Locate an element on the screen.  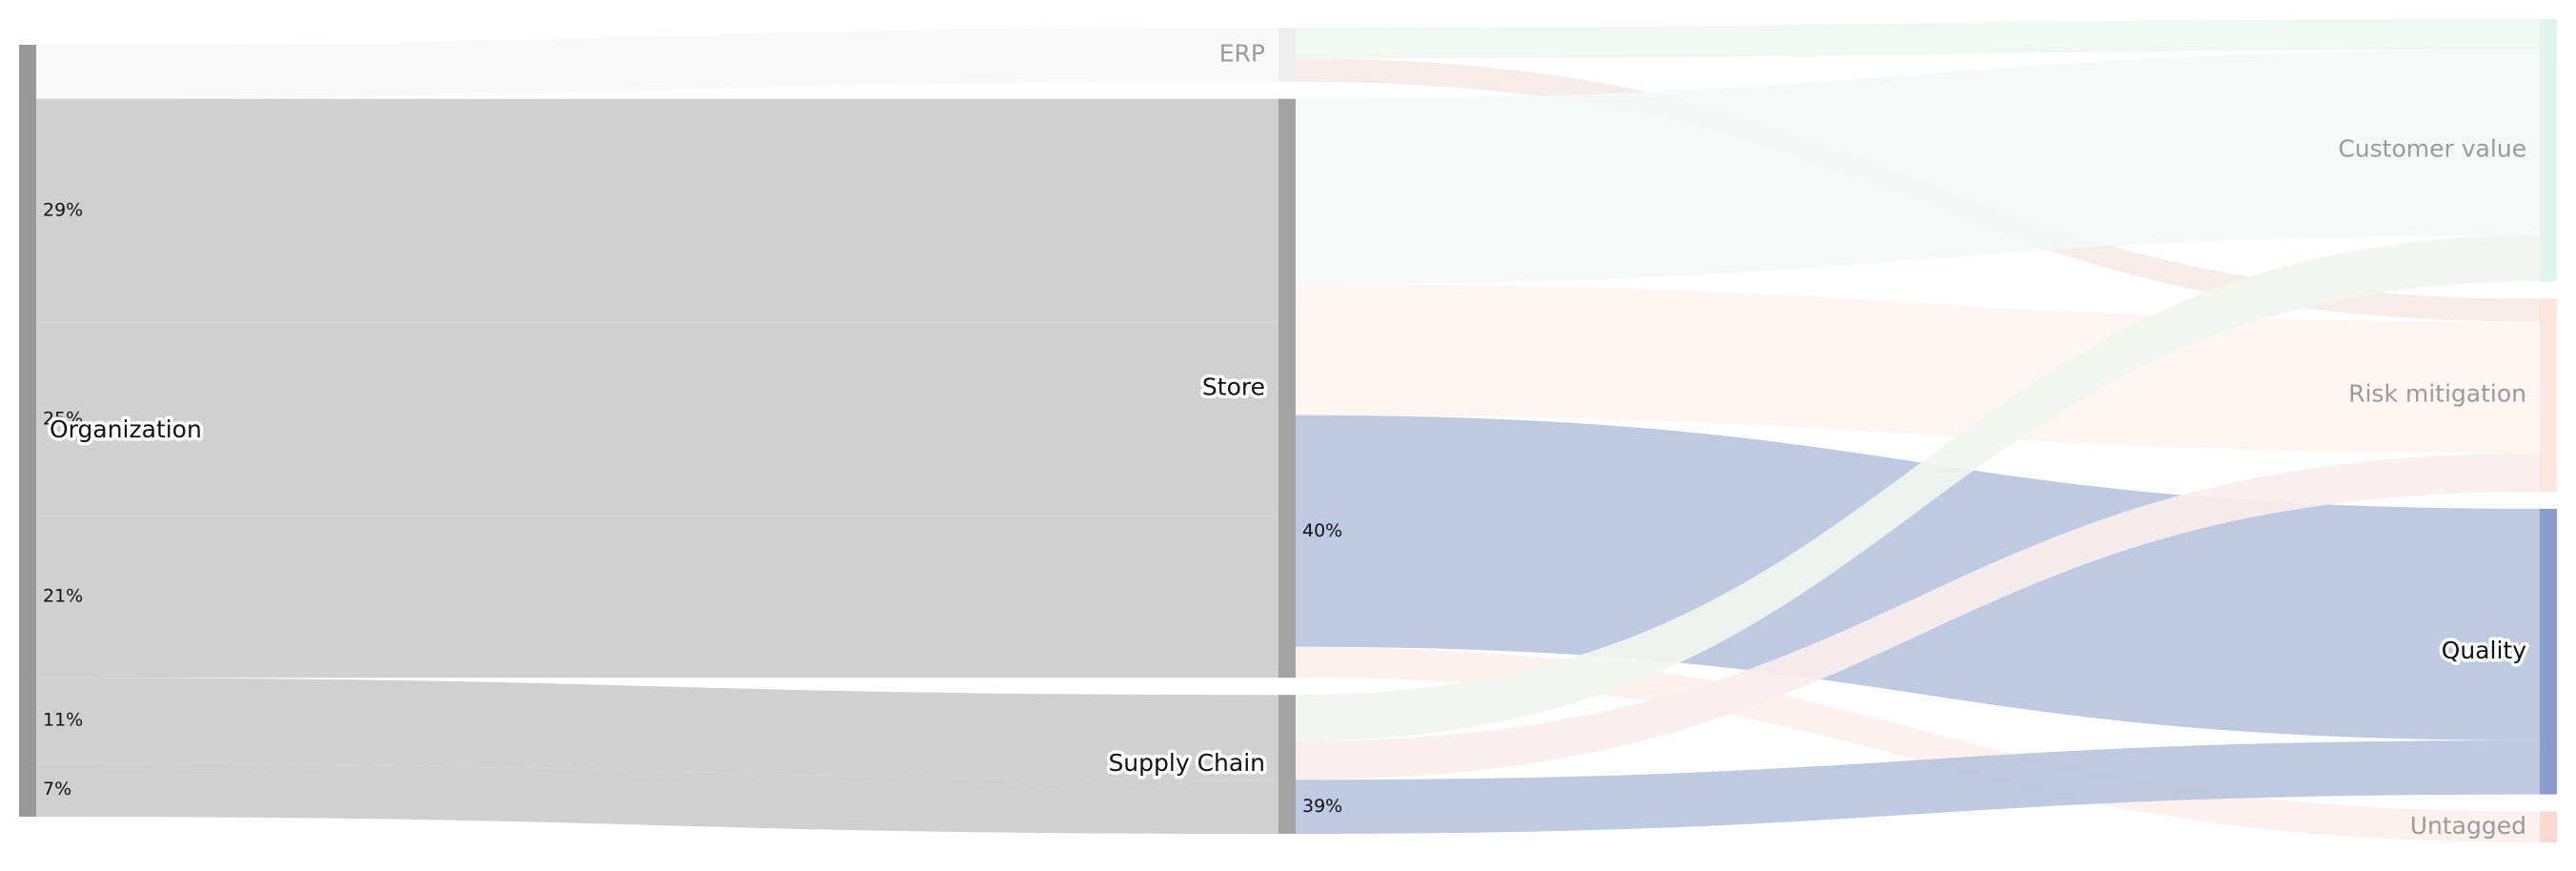
node-quality is located at coordinates (2549, 652).